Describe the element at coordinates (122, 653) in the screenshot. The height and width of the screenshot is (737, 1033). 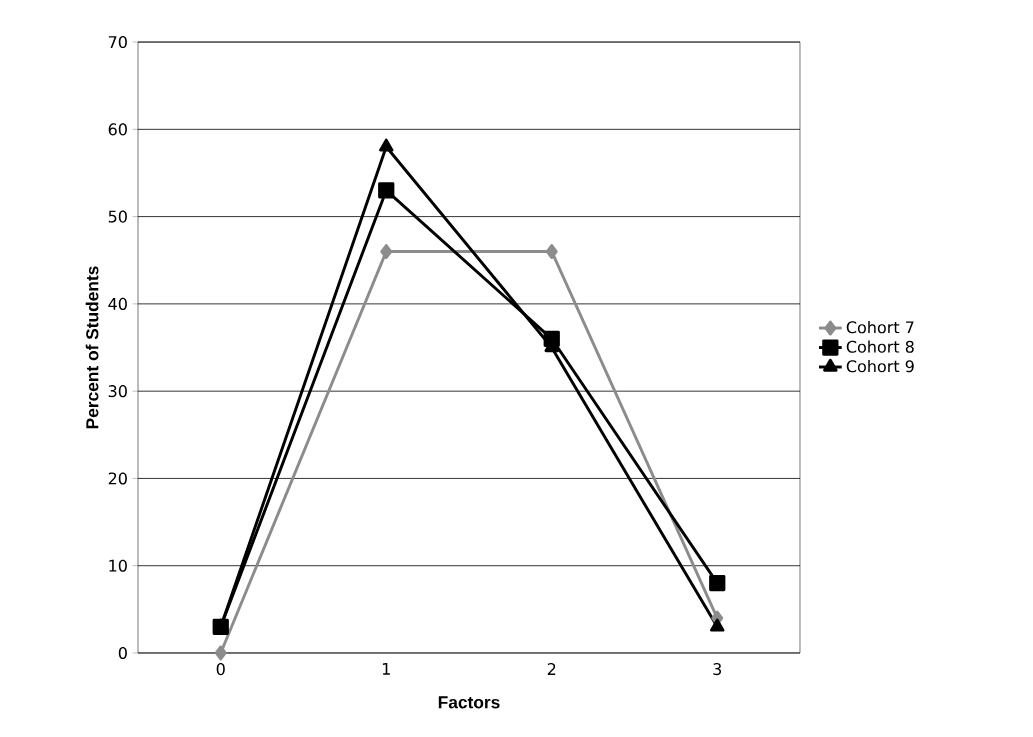
I see `y-tick-label: 0` at that location.